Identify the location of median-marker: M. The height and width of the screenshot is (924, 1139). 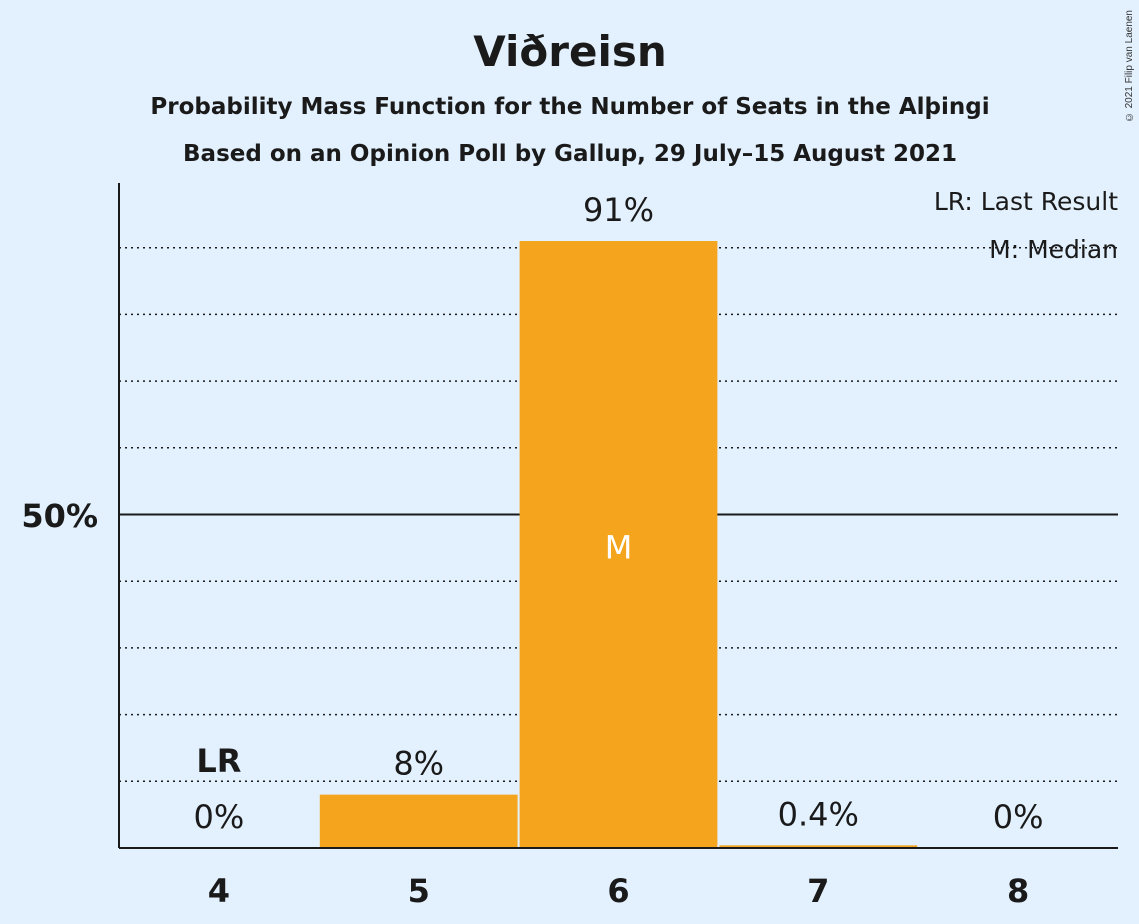
(619, 548).